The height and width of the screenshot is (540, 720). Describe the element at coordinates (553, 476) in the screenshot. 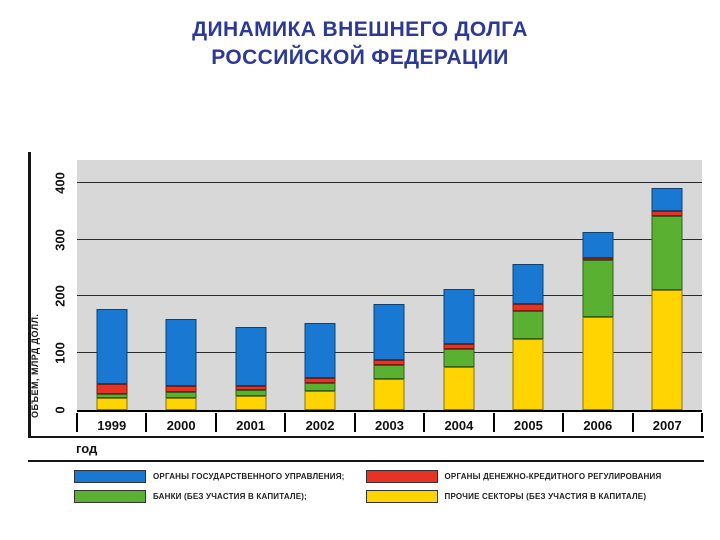

I see `legend-label-1: ОРГАНЫ ДЕНЕЖНО-КРЕДИТНОГО РЕГУЛИРОВАНИЯ` at that location.